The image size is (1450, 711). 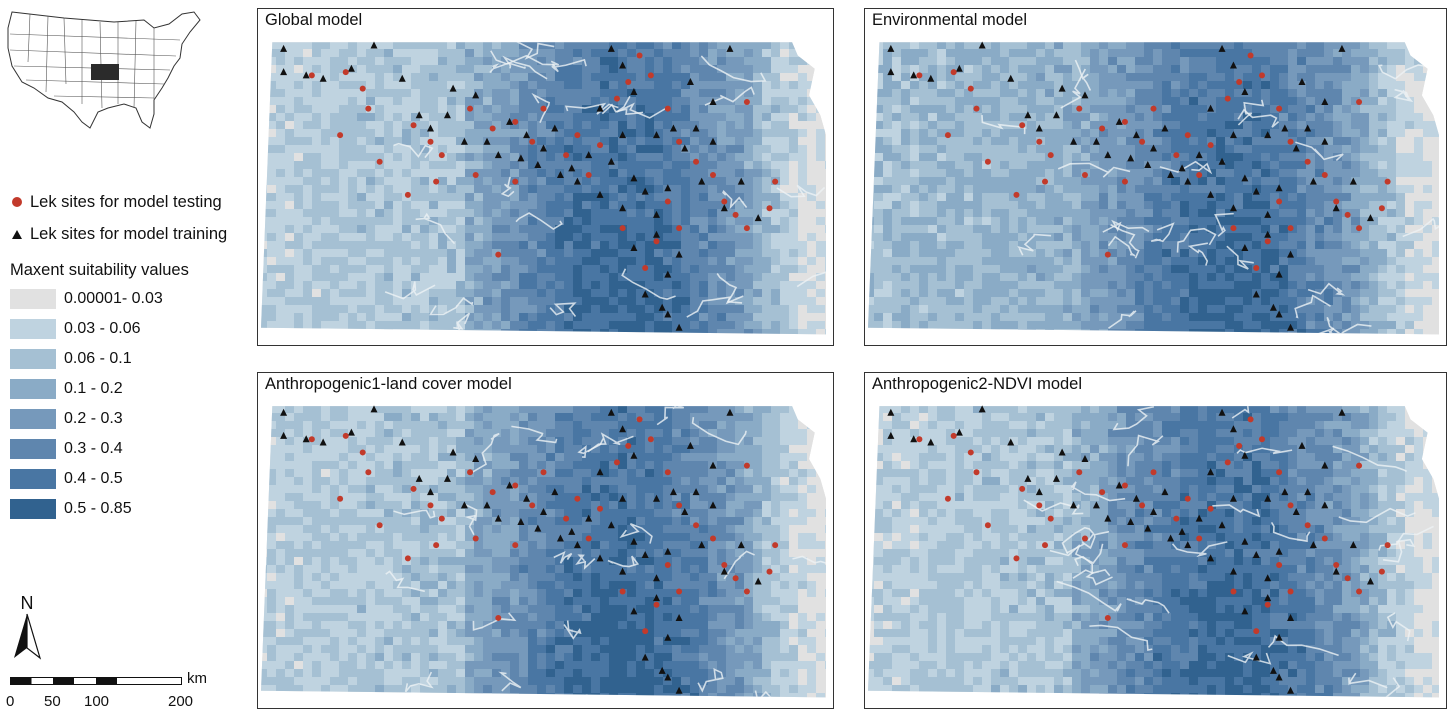 What do you see at coordinates (93, 418) in the screenshot?
I see `legend-class-label: 0.2 - 0.3` at bounding box center [93, 418].